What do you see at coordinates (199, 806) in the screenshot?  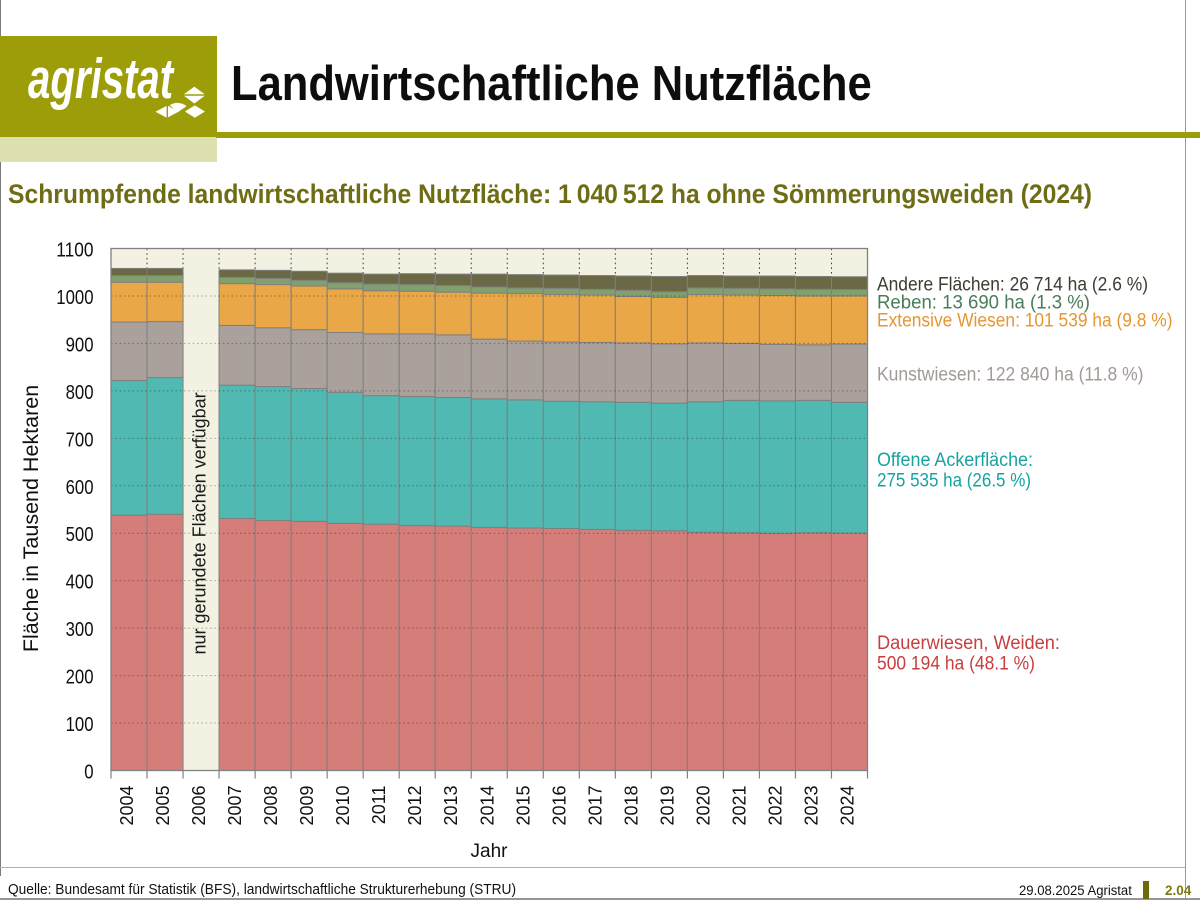 I see `svg-text: 2006` at bounding box center [199, 806].